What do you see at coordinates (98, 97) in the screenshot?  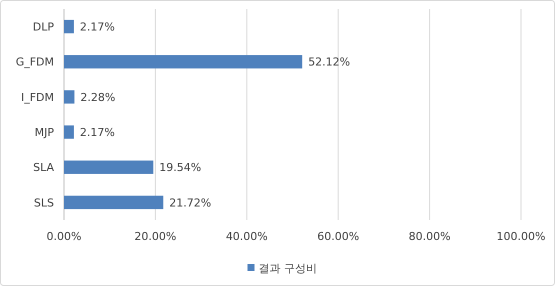 I see `data-label: 2.28%` at bounding box center [98, 97].